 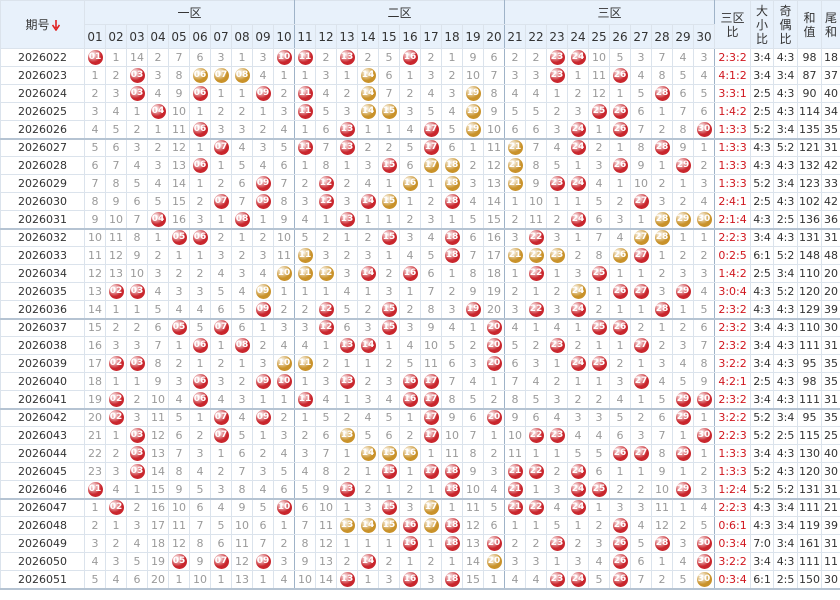 I want to click on sum: 129, so click(x=810, y=310).